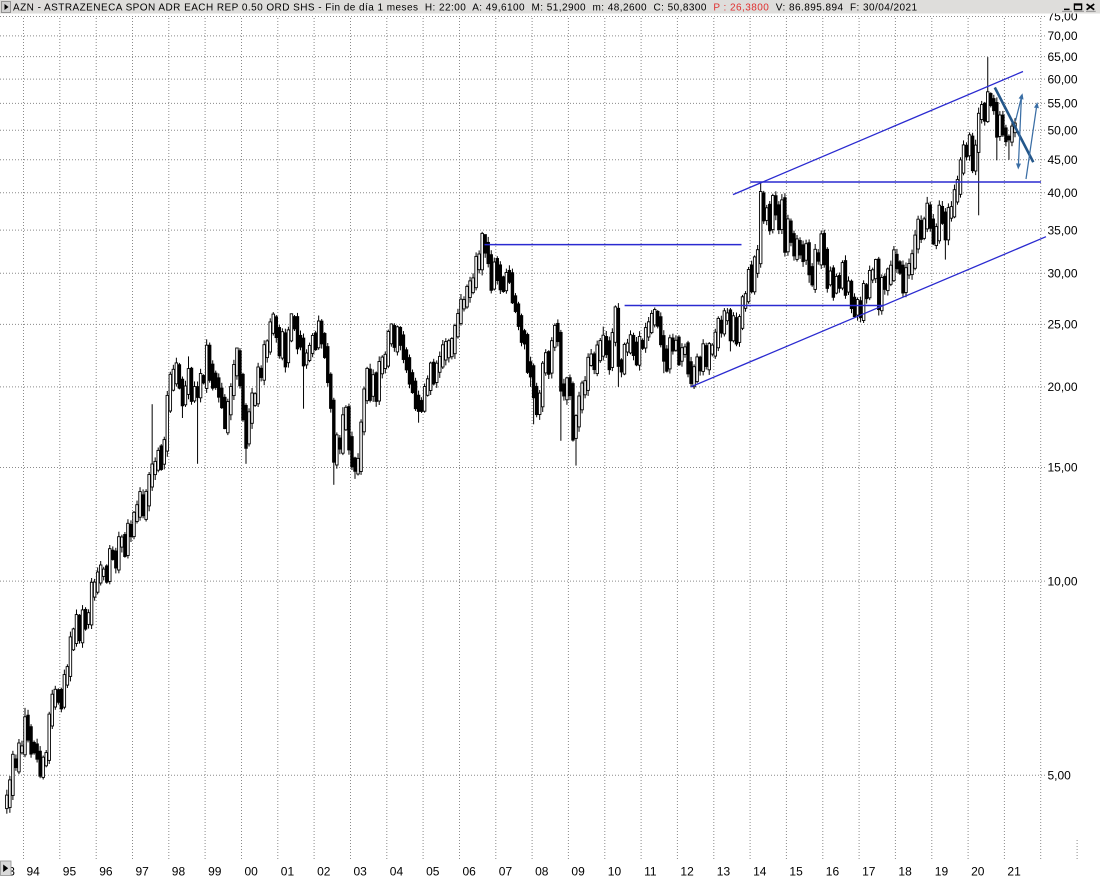 The height and width of the screenshot is (882, 1100). Describe the element at coordinates (1063, 274) in the screenshot. I see `svg-text: 30,00` at that location.